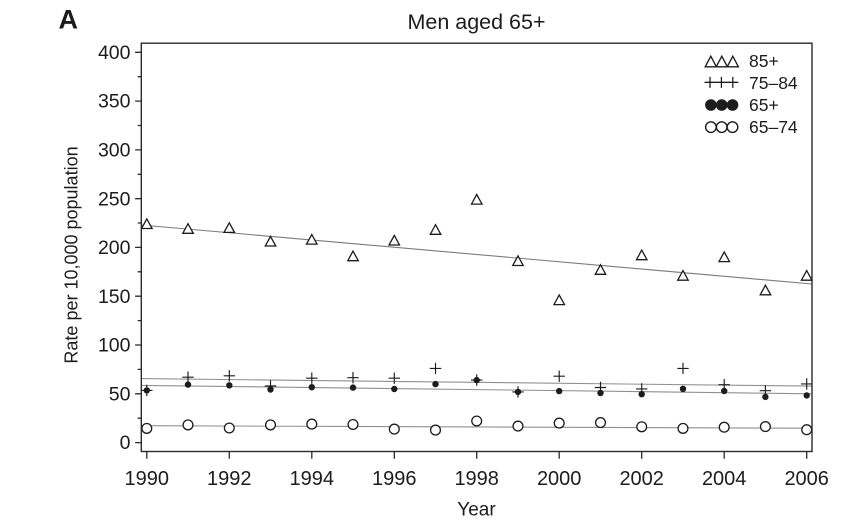 Image resolution: width=858 pixels, height=530 pixels. Describe the element at coordinates (114, 346) in the screenshot. I see `svg-text: 100` at that location.